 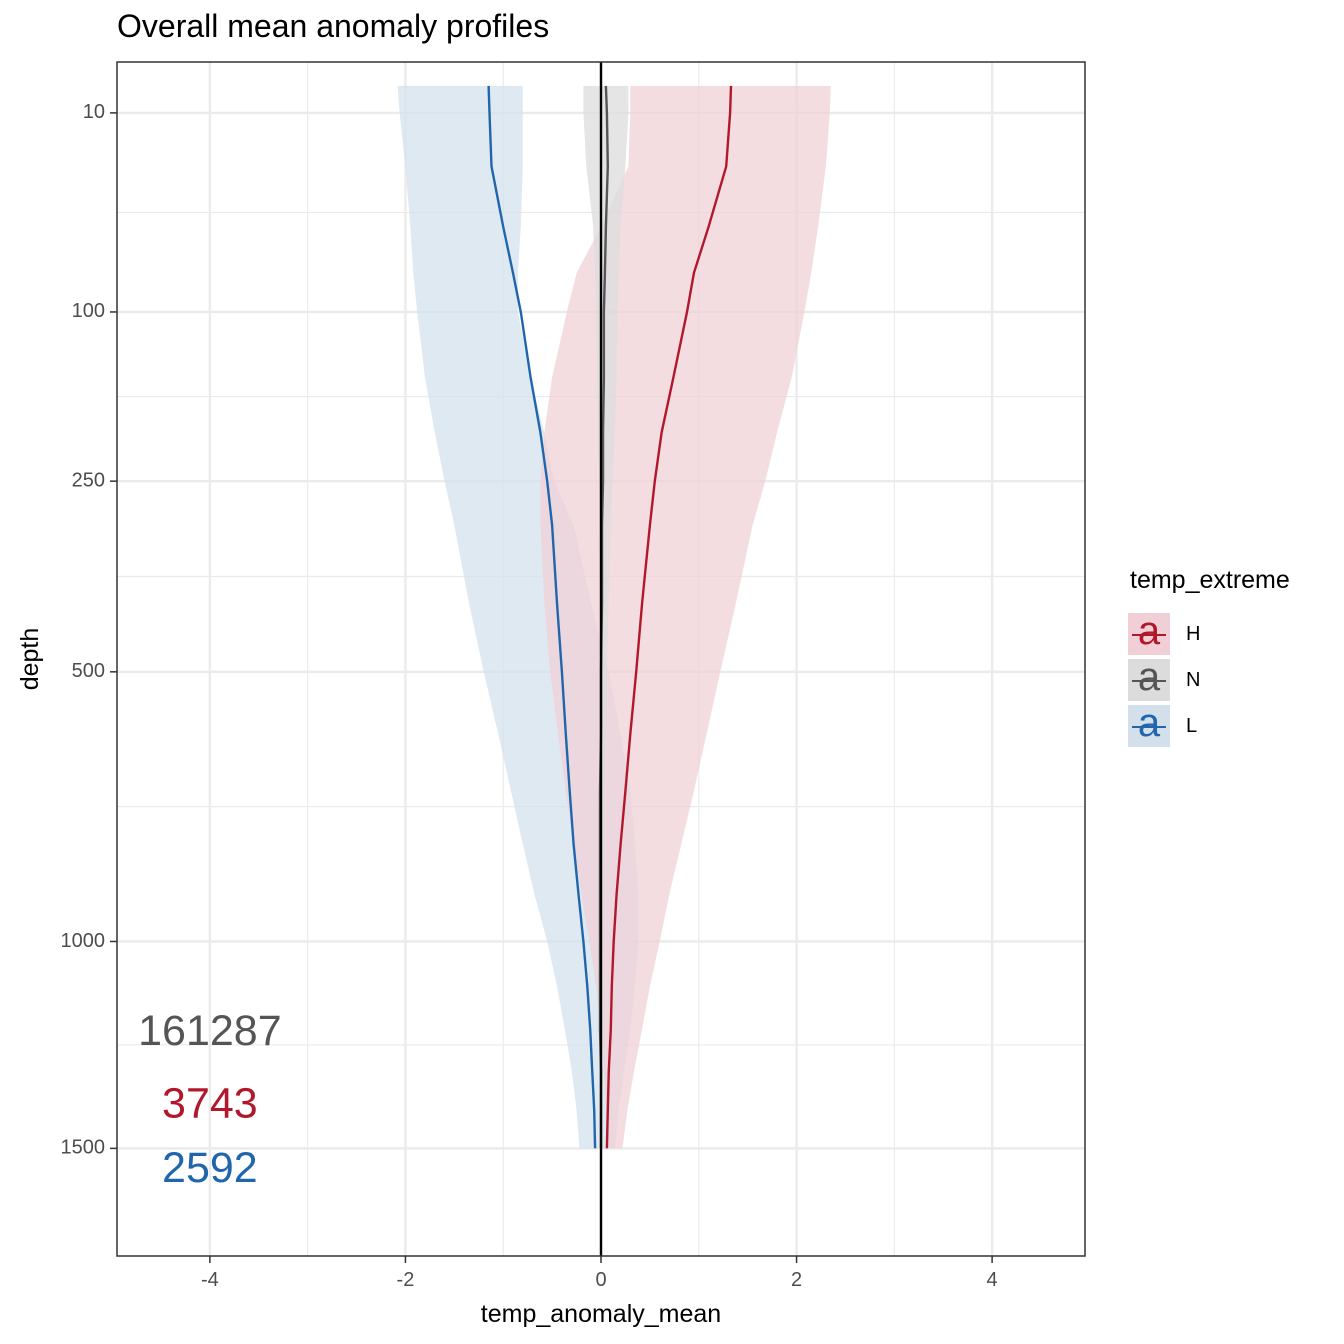 I want to click on legend-line-h, so click(x=1149, y=635).